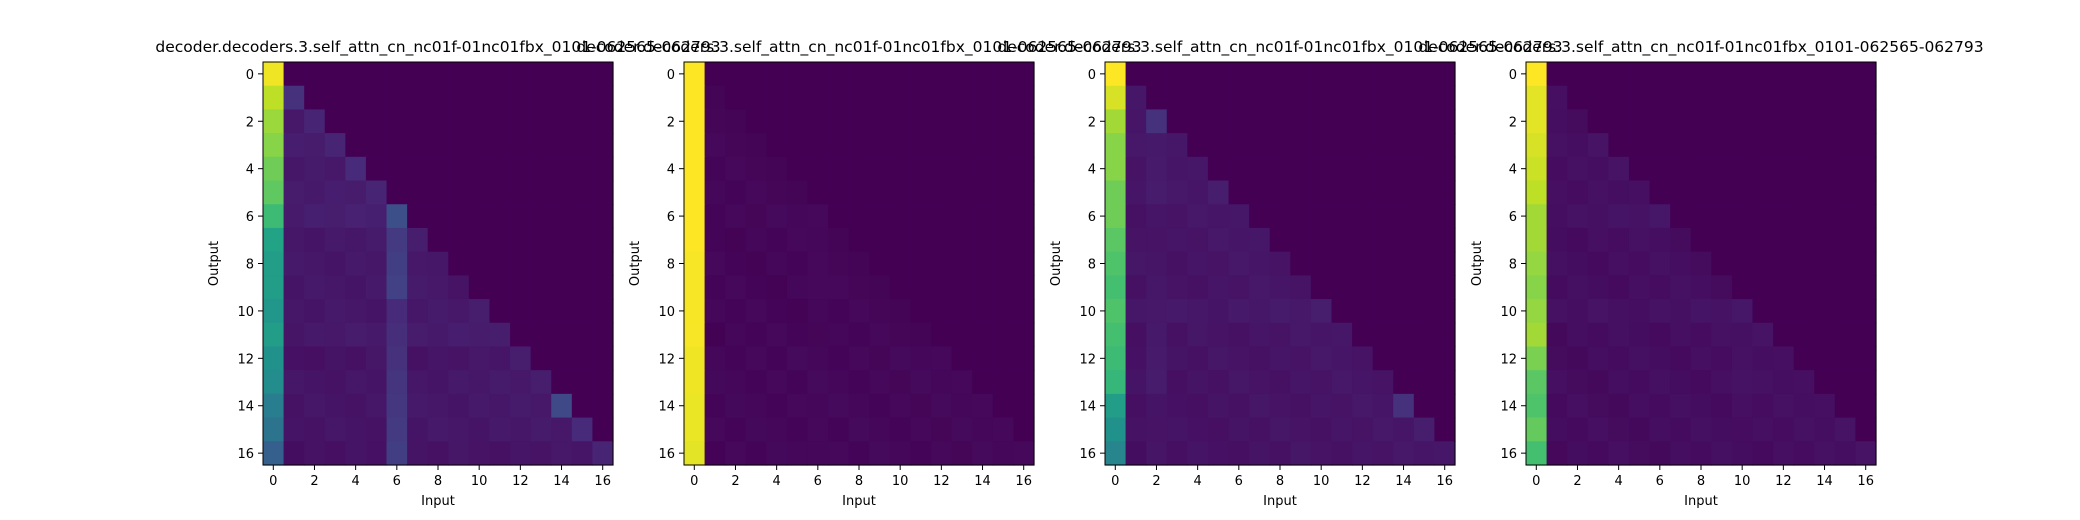 The image size is (2080, 520). I want to click on y-tick-label: 16, so click(1087, 454).